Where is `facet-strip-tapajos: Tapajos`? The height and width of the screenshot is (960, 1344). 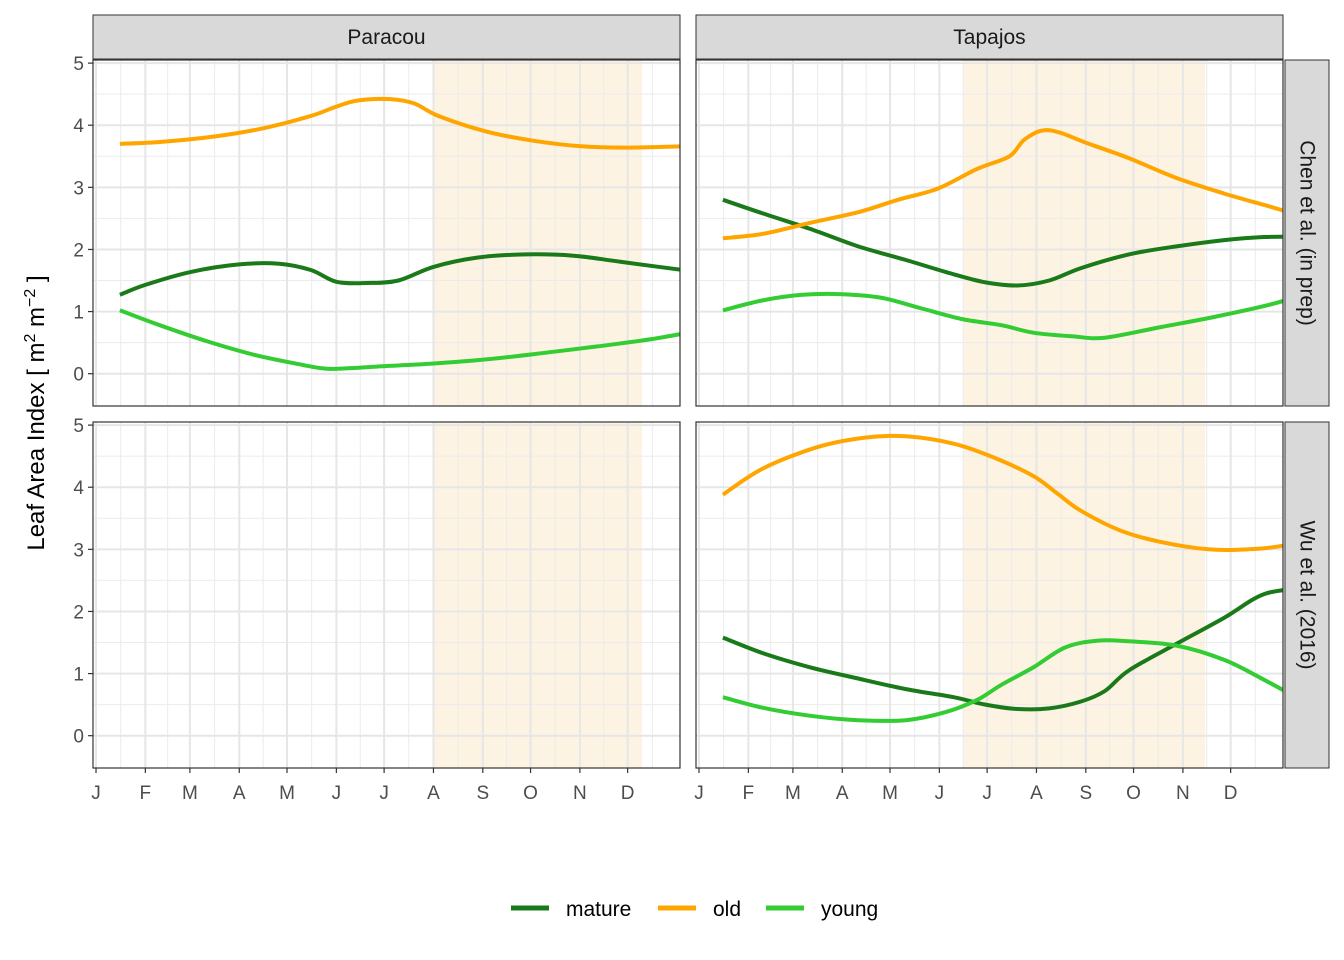 facet-strip-tapajos: Tapajos is located at coordinates (989, 37).